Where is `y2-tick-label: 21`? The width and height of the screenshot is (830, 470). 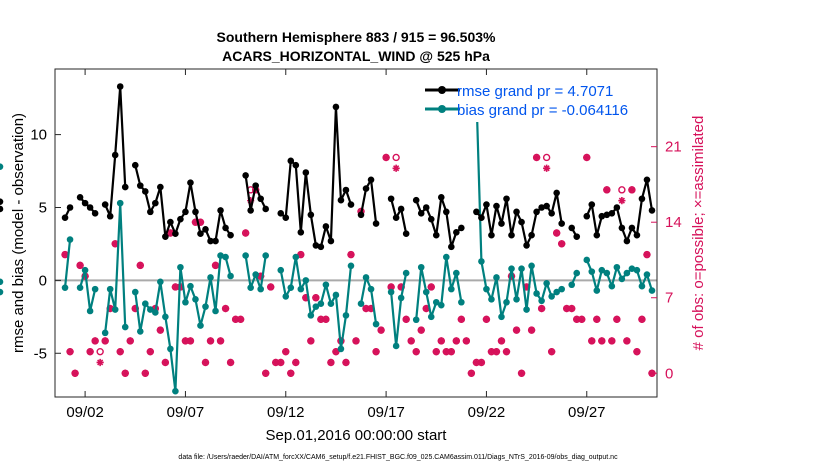 y2-tick-label: 21 is located at coordinates (673, 147).